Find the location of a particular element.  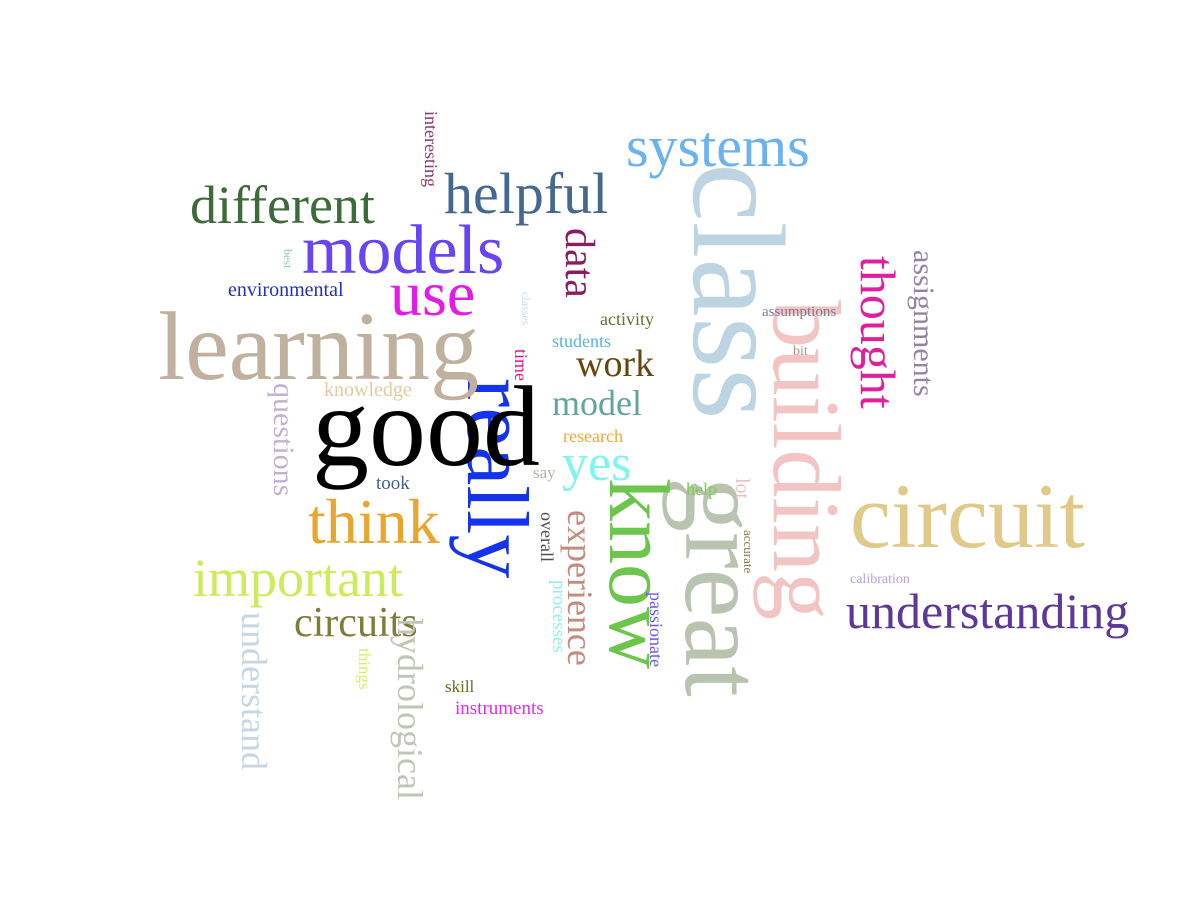

word-helpful: helpful is located at coordinates (526, 193).